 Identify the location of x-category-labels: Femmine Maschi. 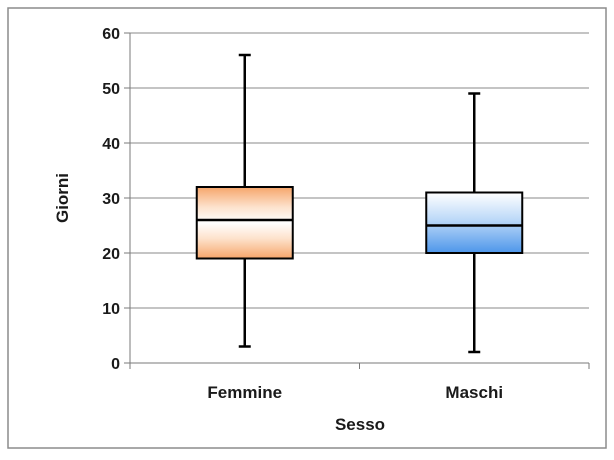
(355, 392).